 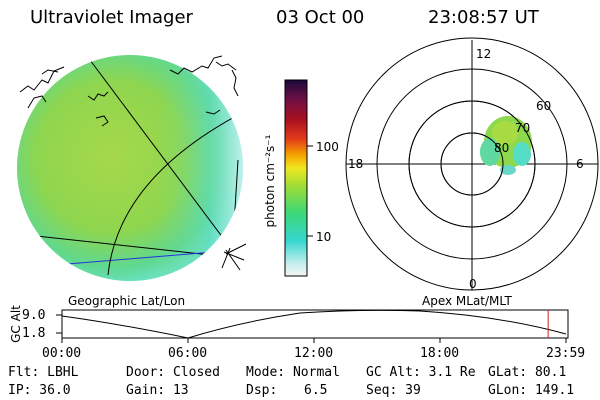 What do you see at coordinates (320, 17) in the screenshot?
I see `observation-date: 03 Oct 00` at bounding box center [320, 17].